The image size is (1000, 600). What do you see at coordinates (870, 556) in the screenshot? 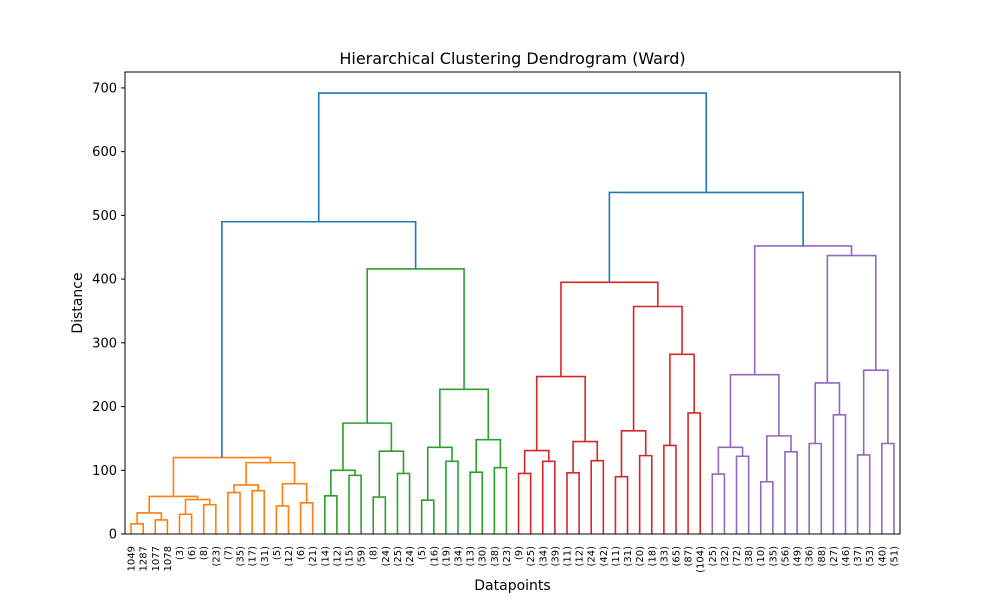
I see `leaf-label: (53)` at bounding box center [870, 556].